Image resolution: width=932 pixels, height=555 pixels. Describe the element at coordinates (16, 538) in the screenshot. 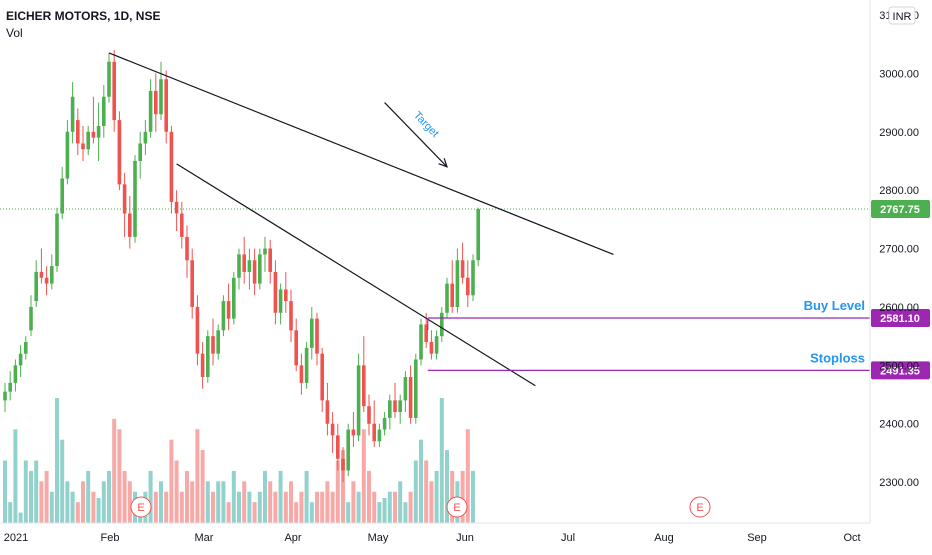

I see `x-tick-label: 2021` at that location.